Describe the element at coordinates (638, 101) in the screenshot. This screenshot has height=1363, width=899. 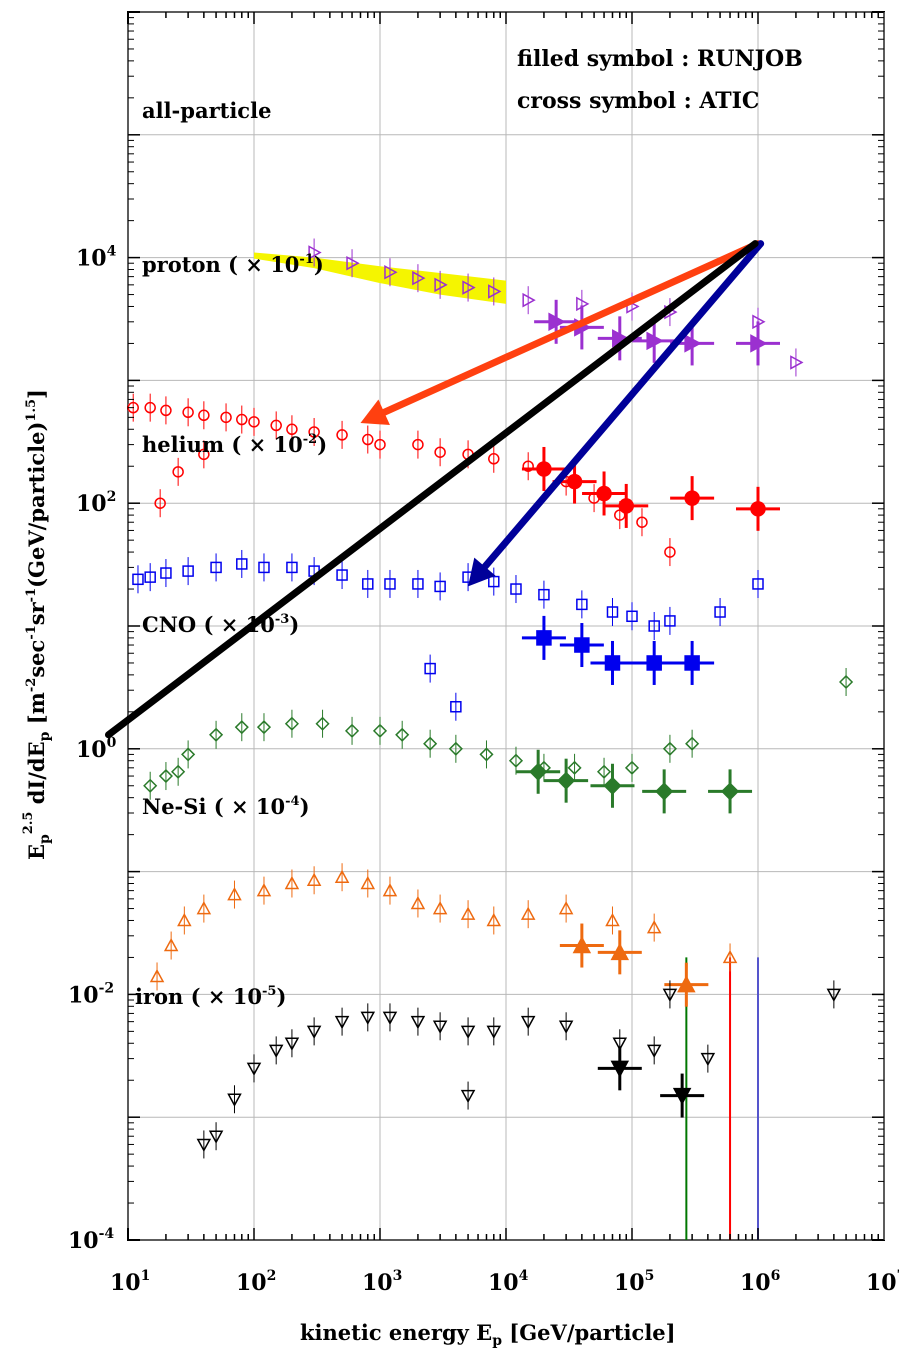
I see `legend-line-2: cross symbol : ATIC` at that location.